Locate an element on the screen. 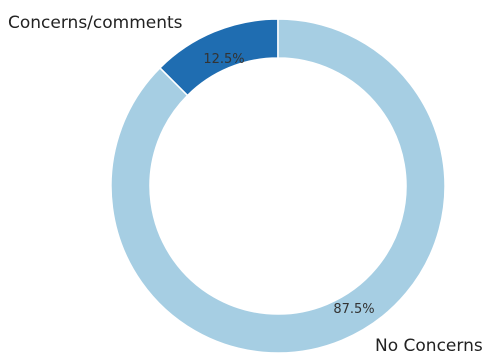 The image size is (496, 354). category-label-concerns: Concerns/comments is located at coordinates (95, 23).